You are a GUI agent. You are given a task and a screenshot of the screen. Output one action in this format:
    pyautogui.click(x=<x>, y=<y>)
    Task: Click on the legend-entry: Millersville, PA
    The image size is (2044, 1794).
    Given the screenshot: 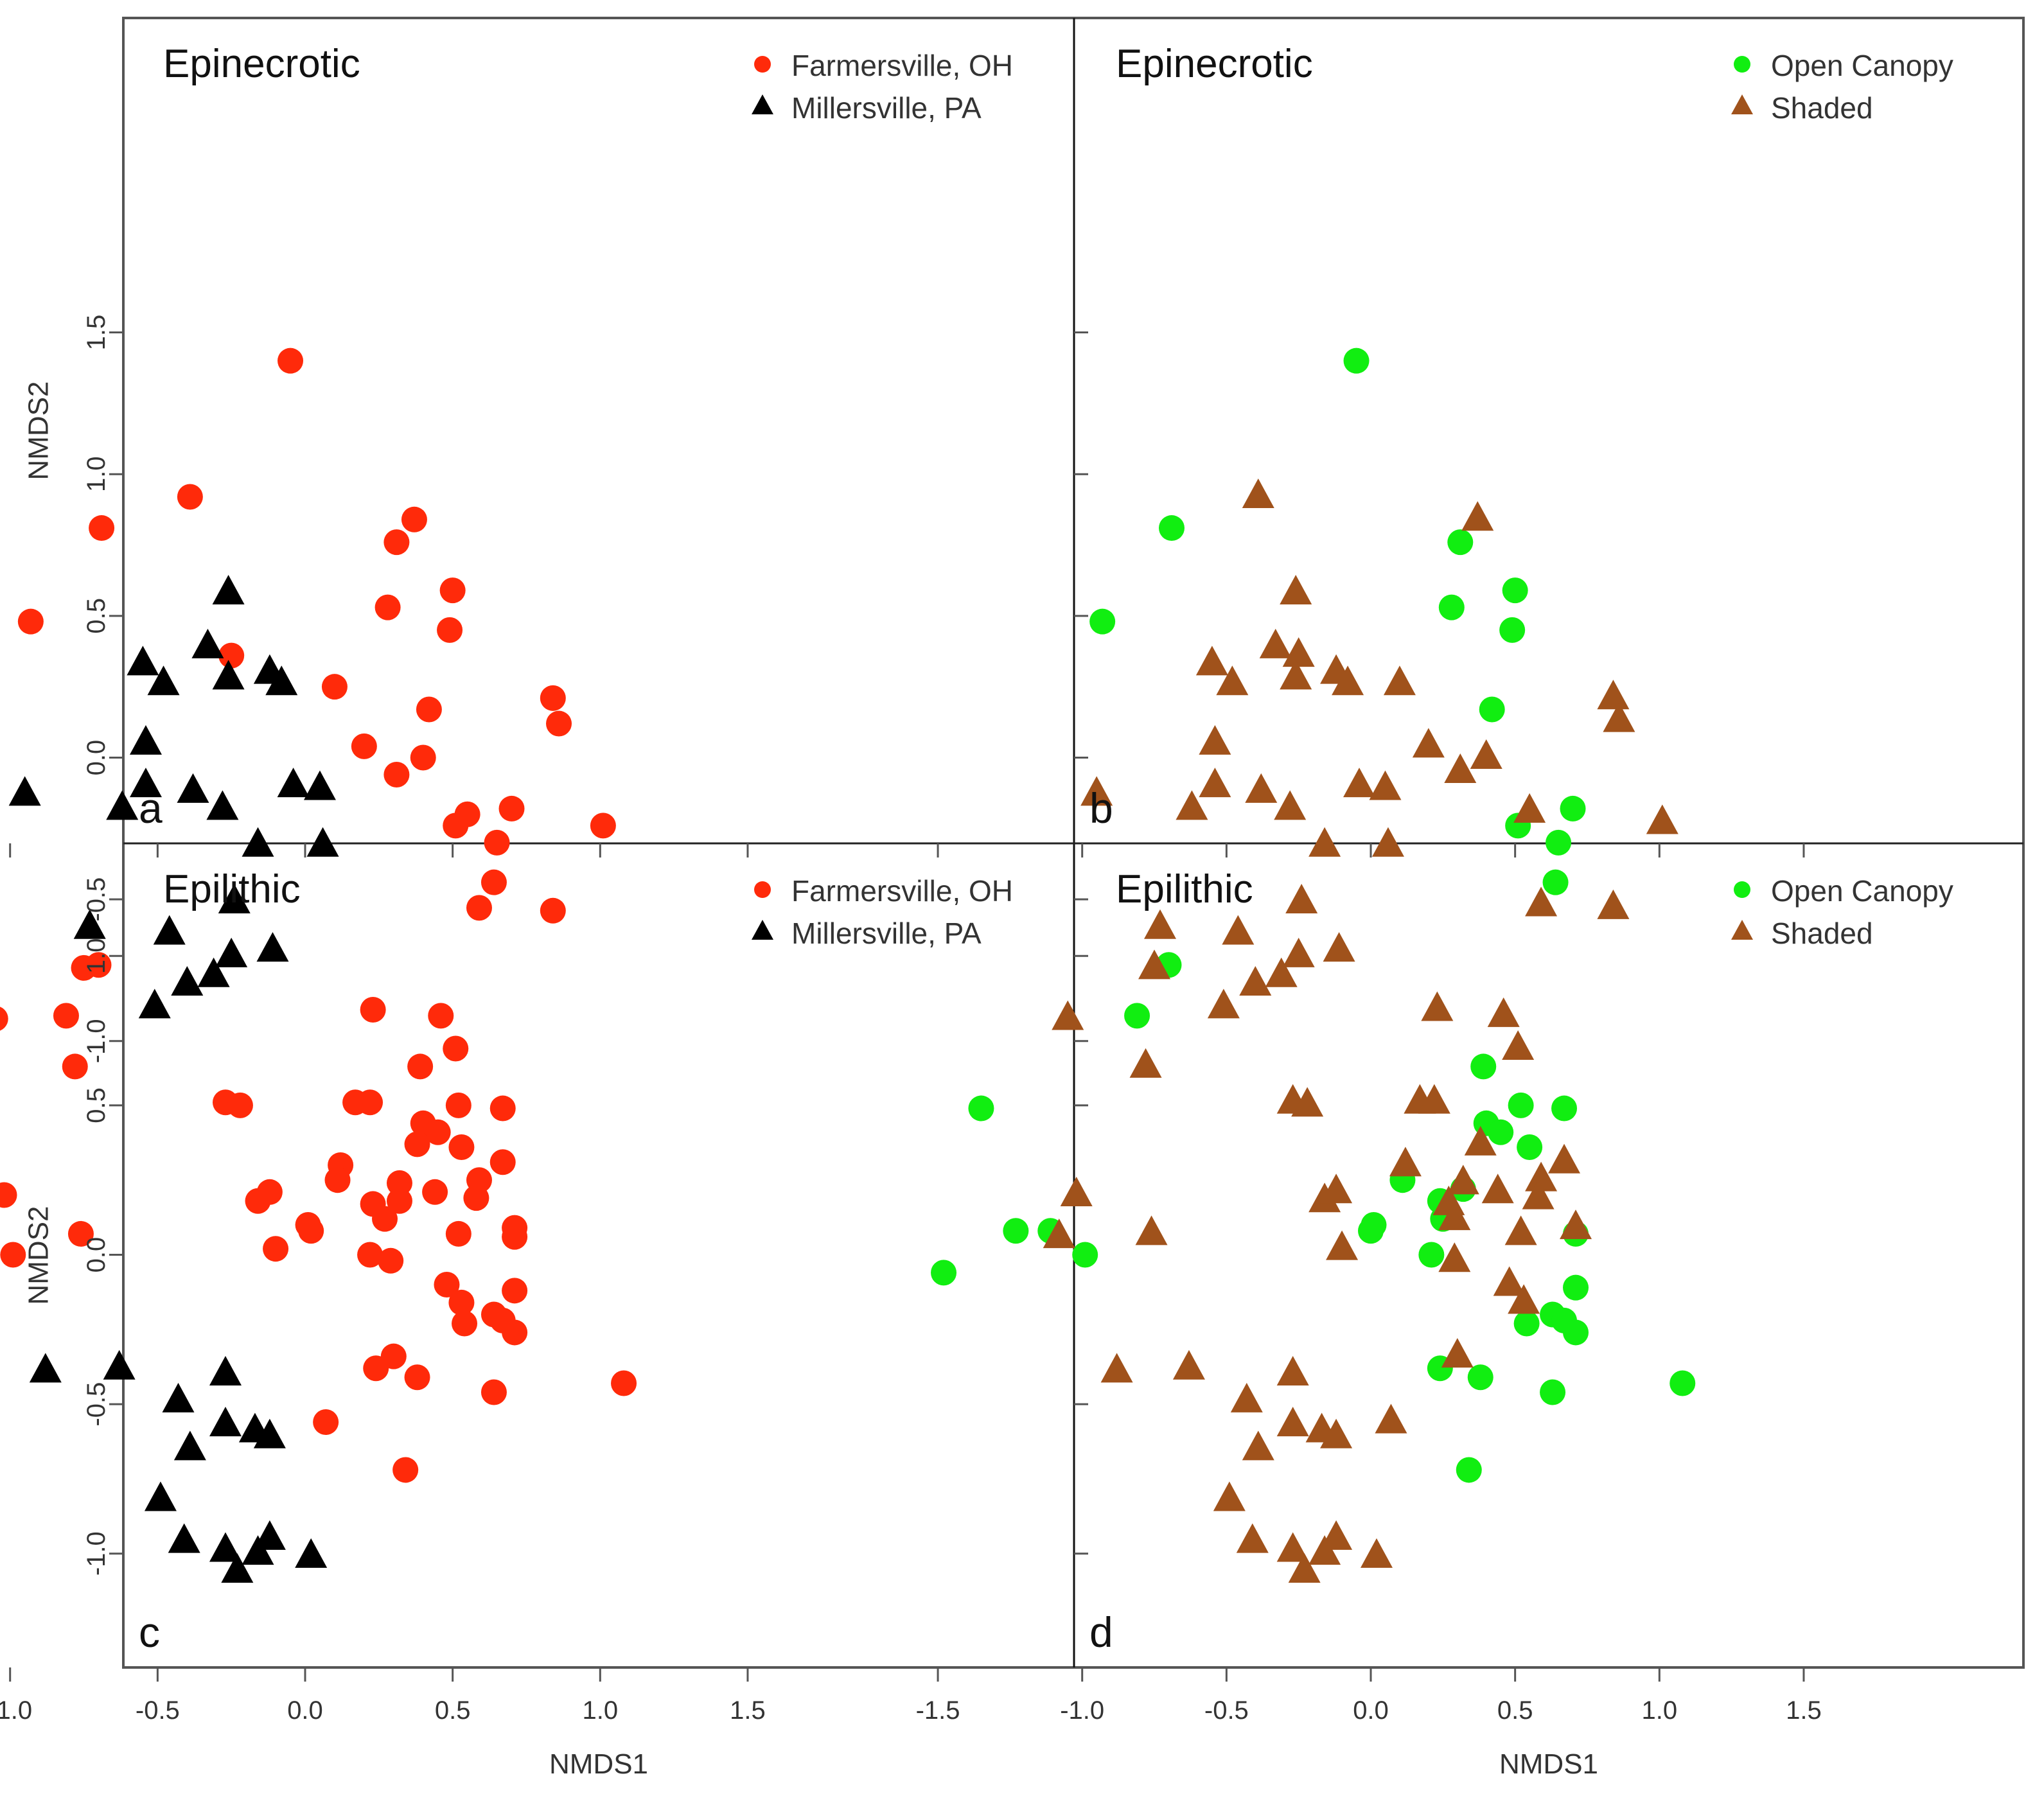 What is the action you would take?
    pyautogui.click(x=867, y=933)
    